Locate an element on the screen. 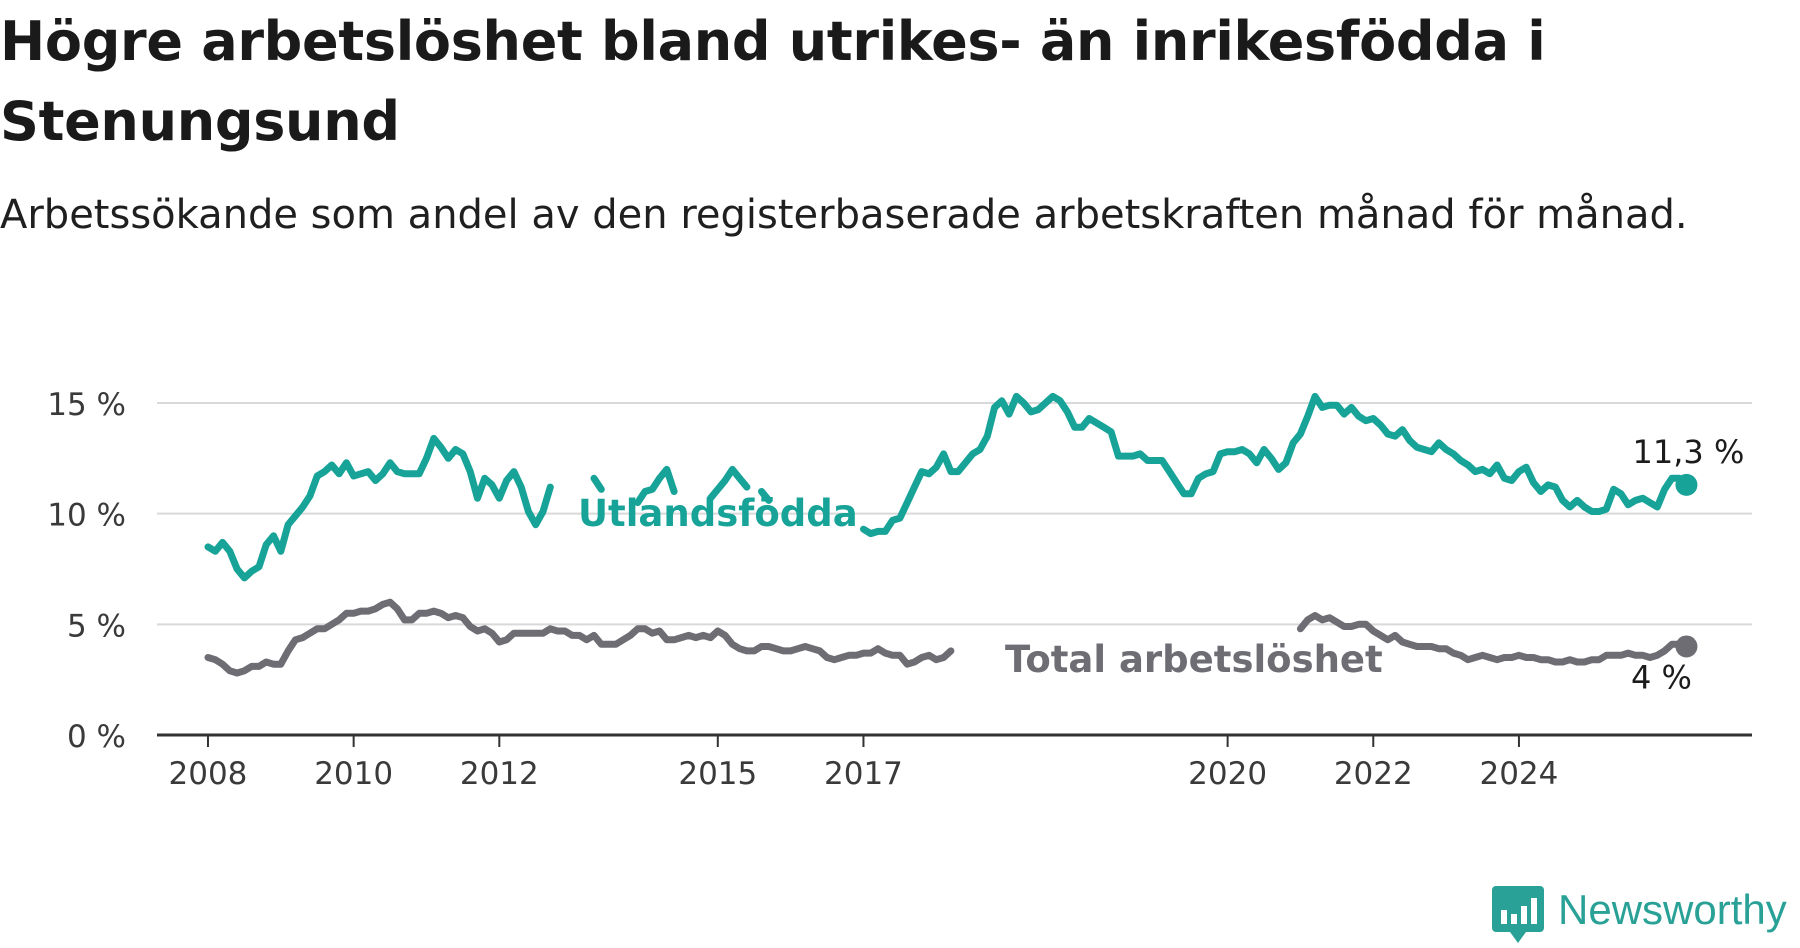 Image resolution: width=1800 pixels, height=948 pixels. x-tick-label: 2012 is located at coordinates (499, 774).